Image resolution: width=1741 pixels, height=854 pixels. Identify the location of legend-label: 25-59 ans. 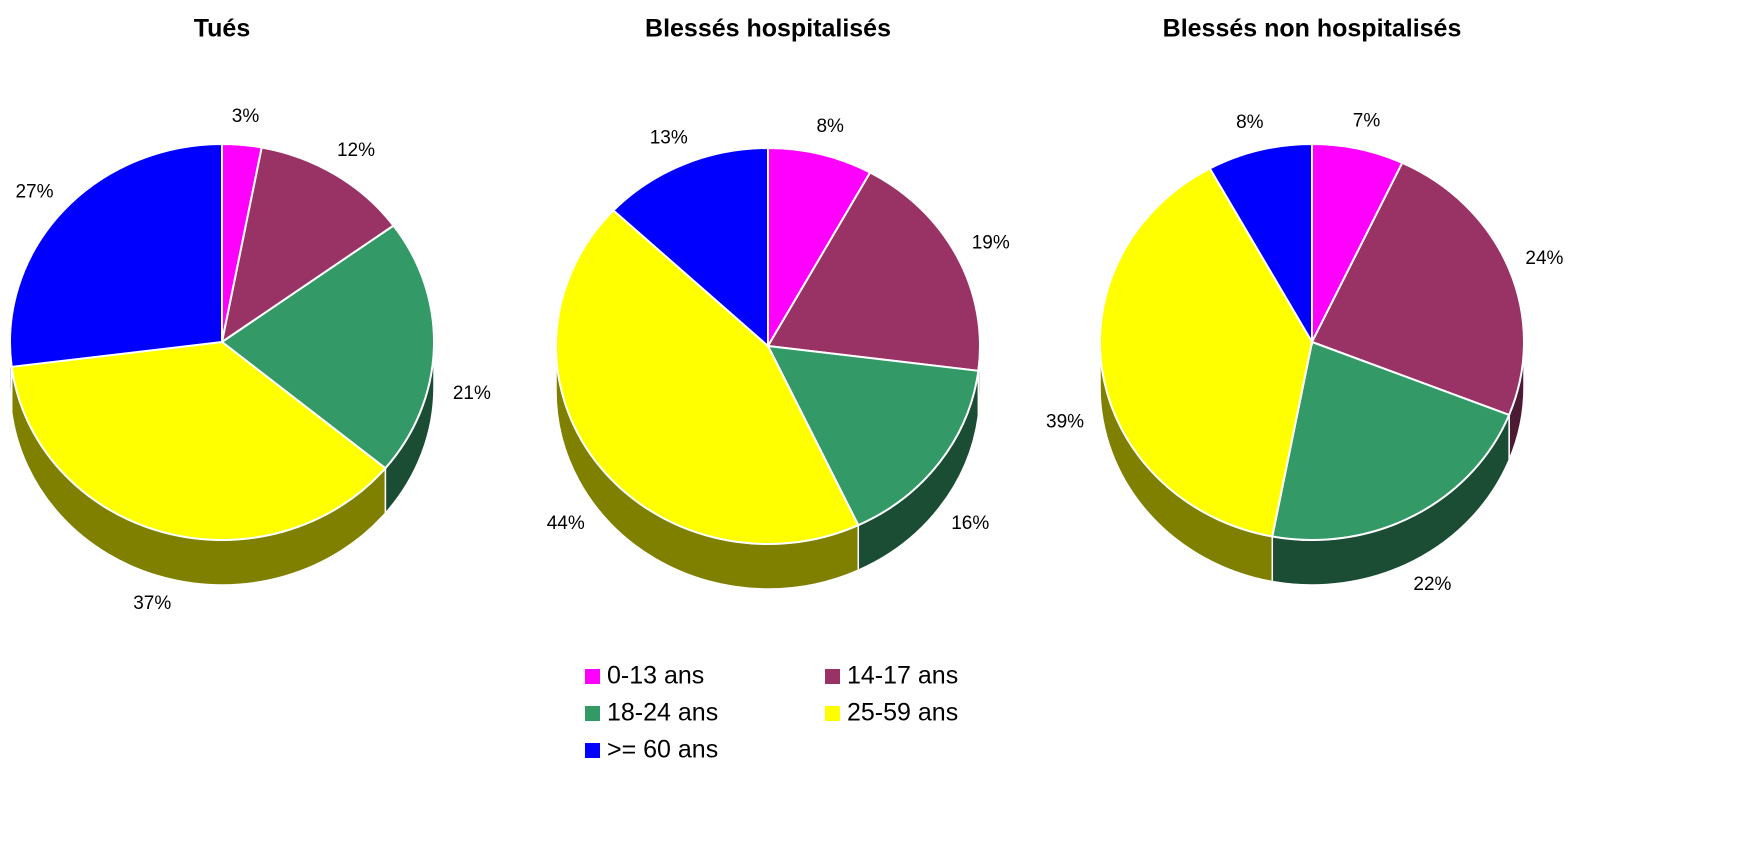
(902, 713).